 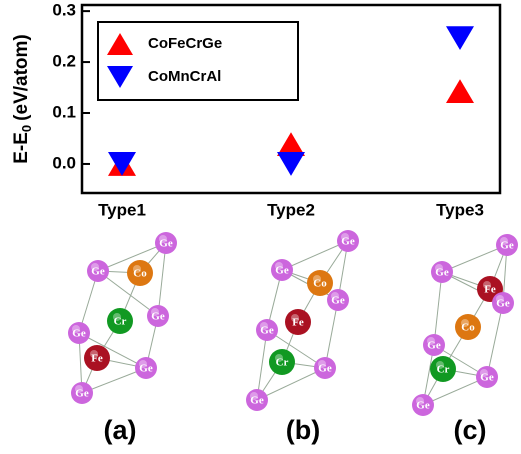 I want to click on y-axis-label-part: 0, so click(x=26, y=128).